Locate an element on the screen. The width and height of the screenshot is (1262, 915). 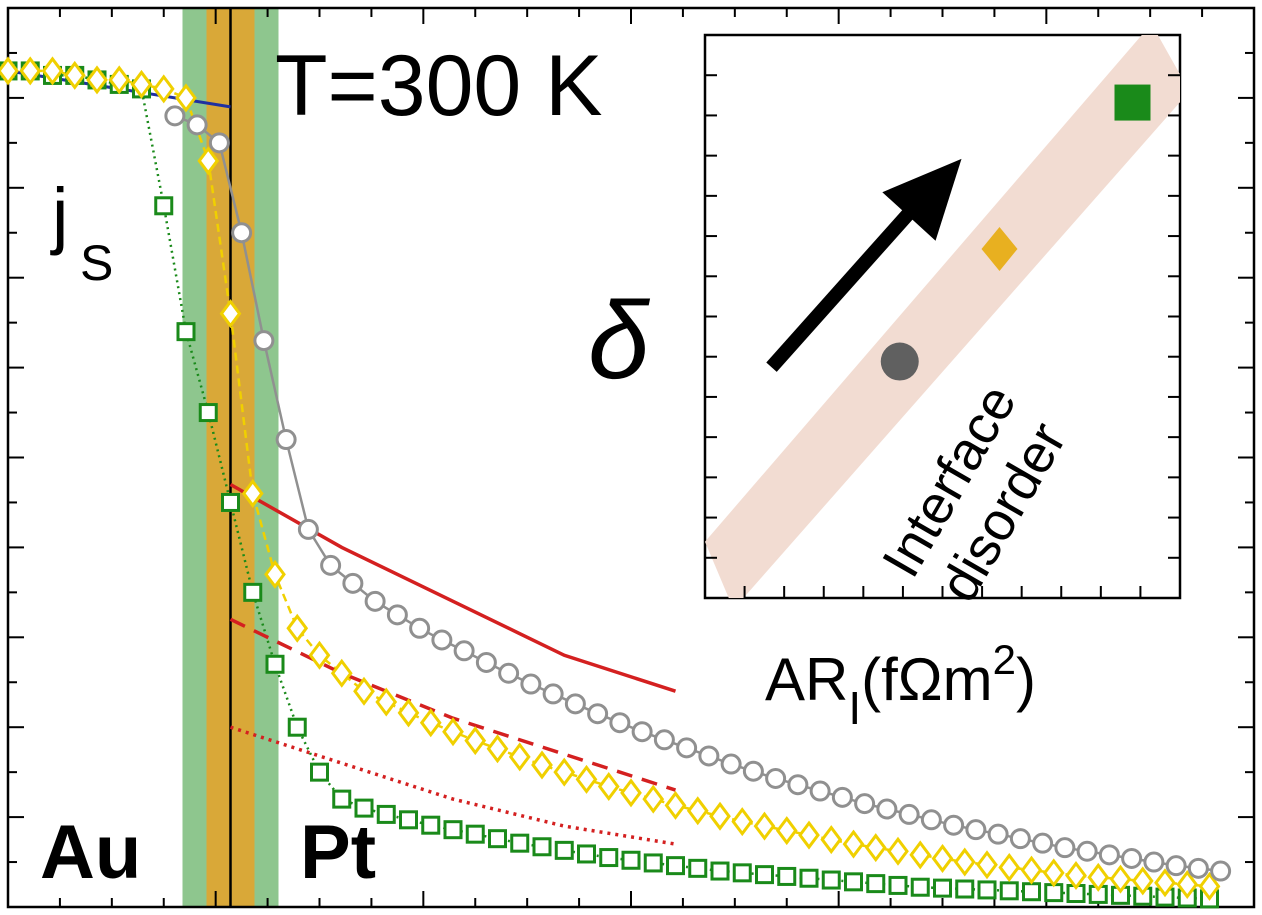
chart-title: T=300 K is located at coordinates (439, 86).